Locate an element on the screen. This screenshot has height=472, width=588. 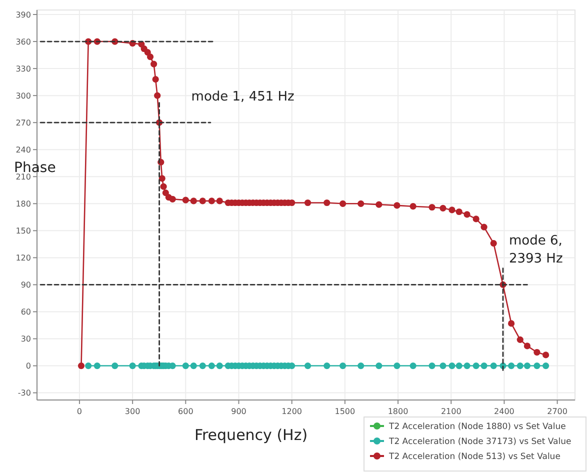
y-tick-label: 90 is located at coordinates (25, 285).